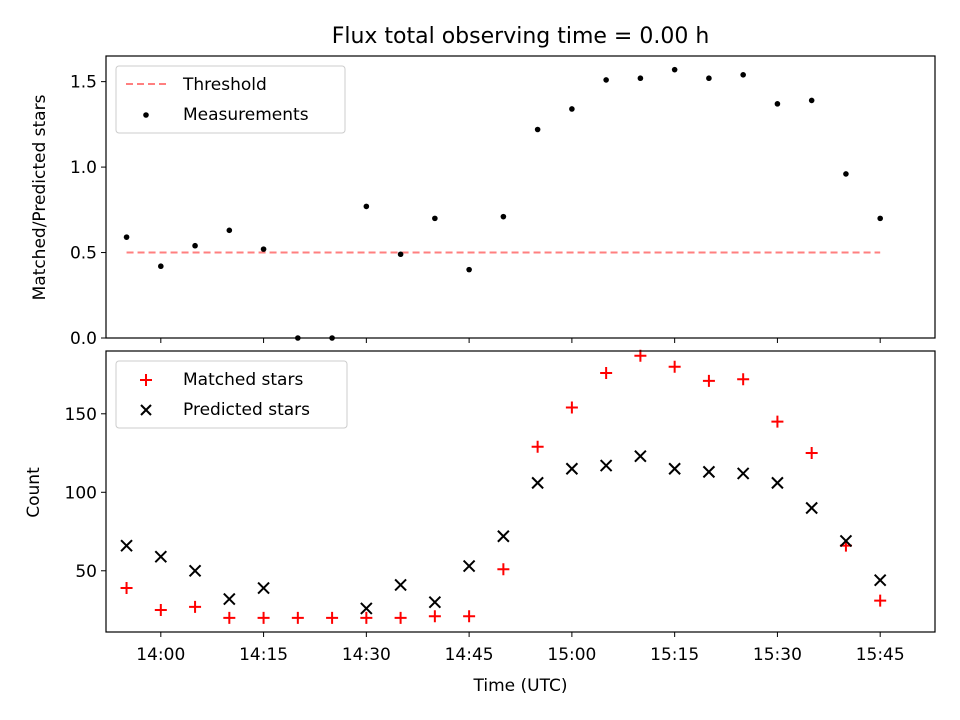 The height and width of the screenshot is (720, 960). Describe the element at coordinates (571, 655) in the screenshot. I see `x-tick-label: 15:00` at that location.